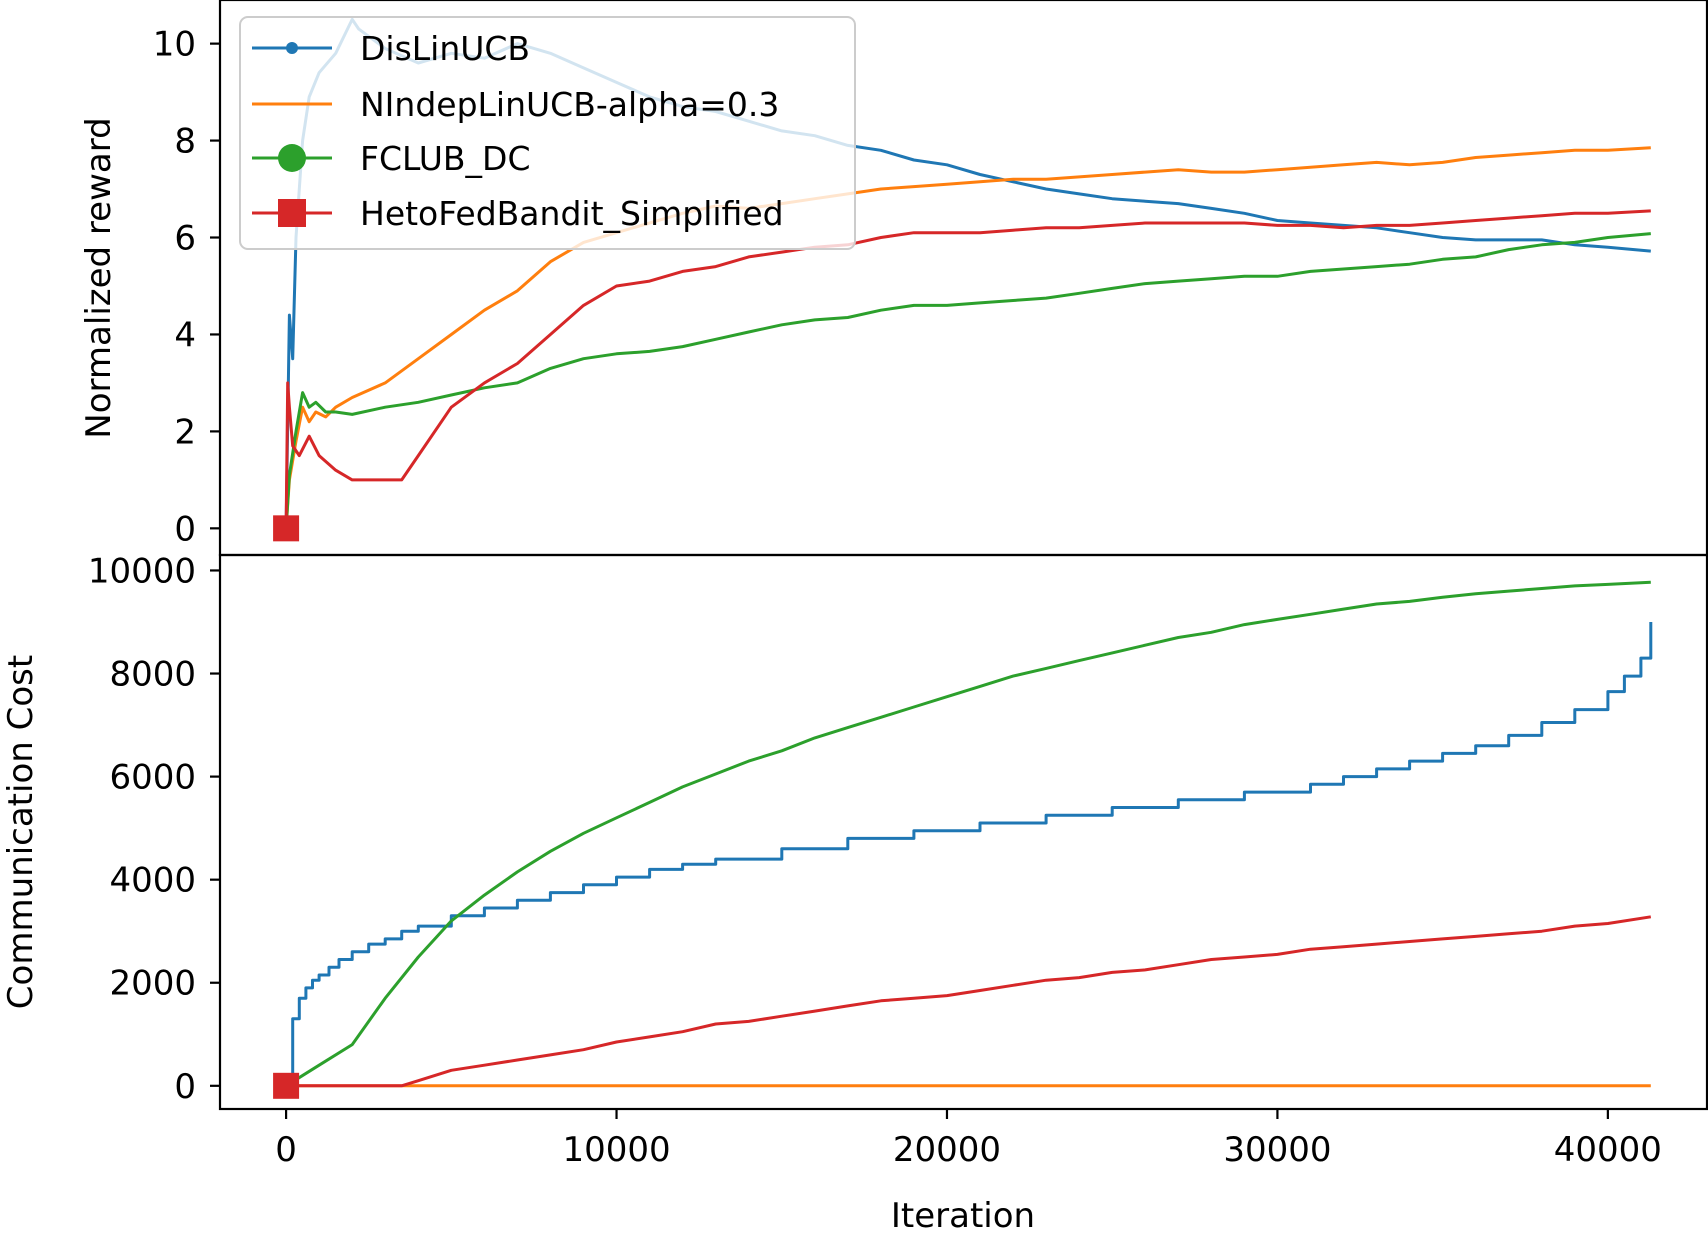 Image resolution: width=1708 pixels, height=1238 pixels. What do you see at coordinates (445, 48) in the screenshot?
I see `legend-label-dislinucb: DisLinUCB` at bounding box center [445, 48].